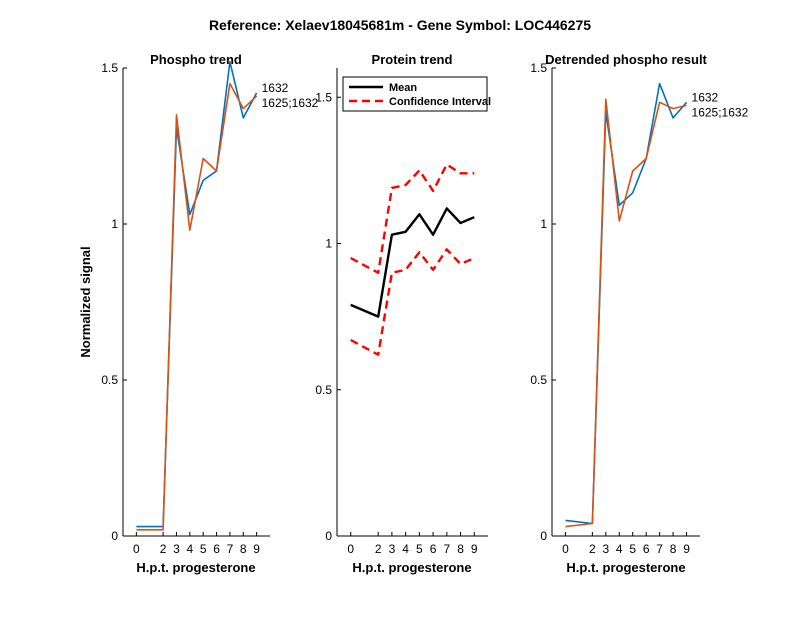 The height and width of the screenshot is (618, 800). Describe the element at coordinates (626, 59) in the screenshot. I see `subplot-title: Detrended phospho result` at that location.